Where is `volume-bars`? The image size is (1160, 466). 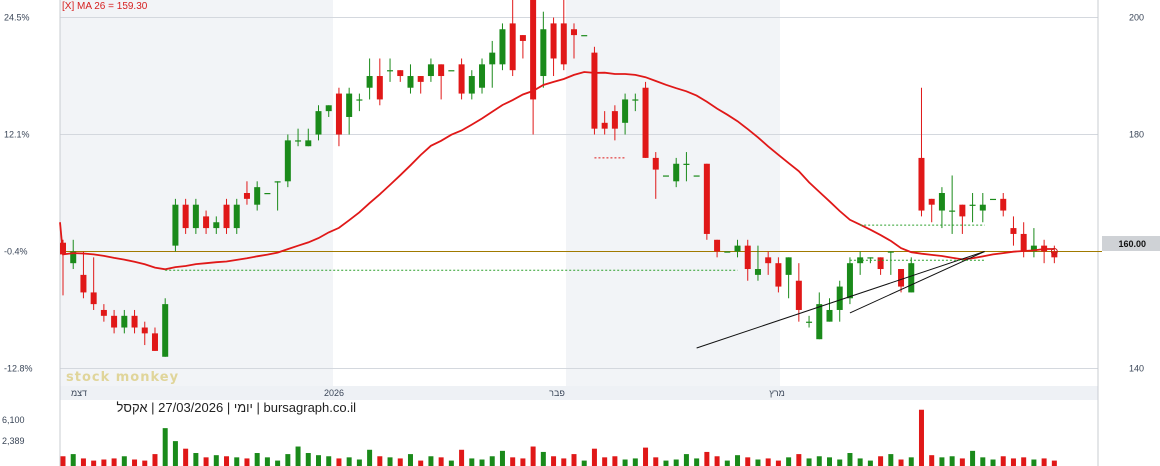
volume-bars is located at coordinates (558, 437).